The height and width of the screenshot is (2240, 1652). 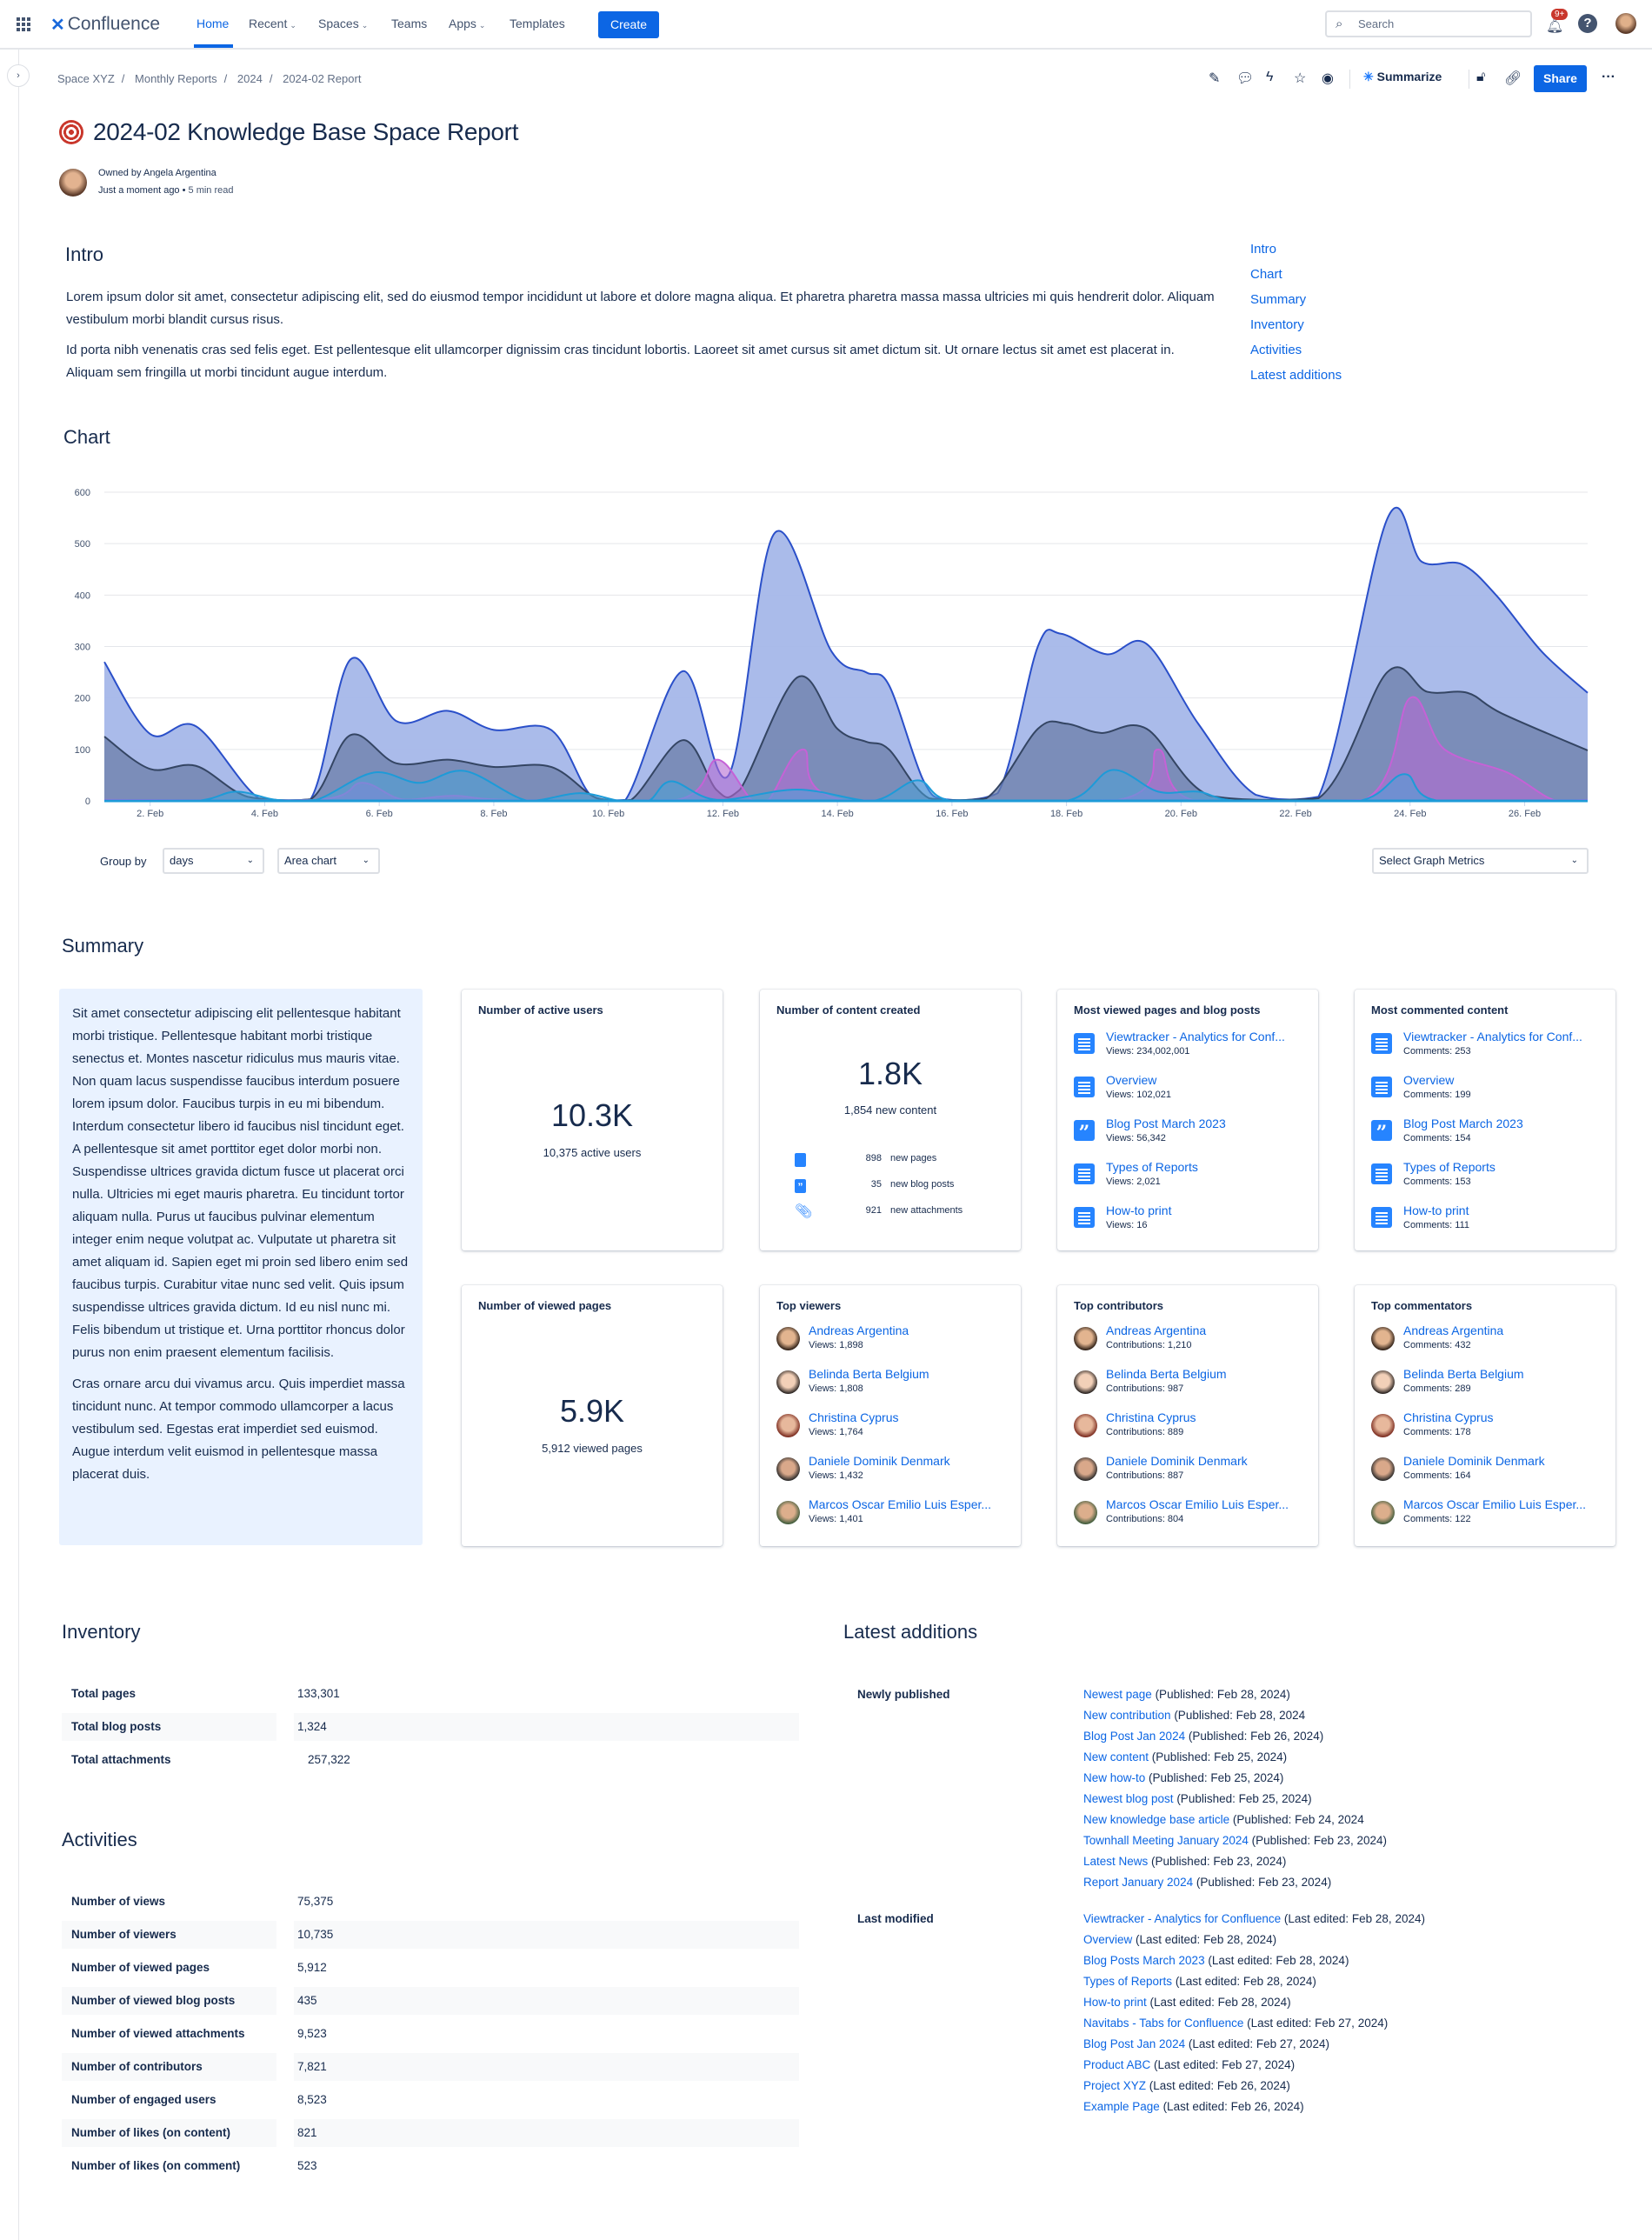 What do you see at coordinates (1245, 78) in the screenshot?
I see `comment-icon: 💬︎` at bounding box center [1245, 78].